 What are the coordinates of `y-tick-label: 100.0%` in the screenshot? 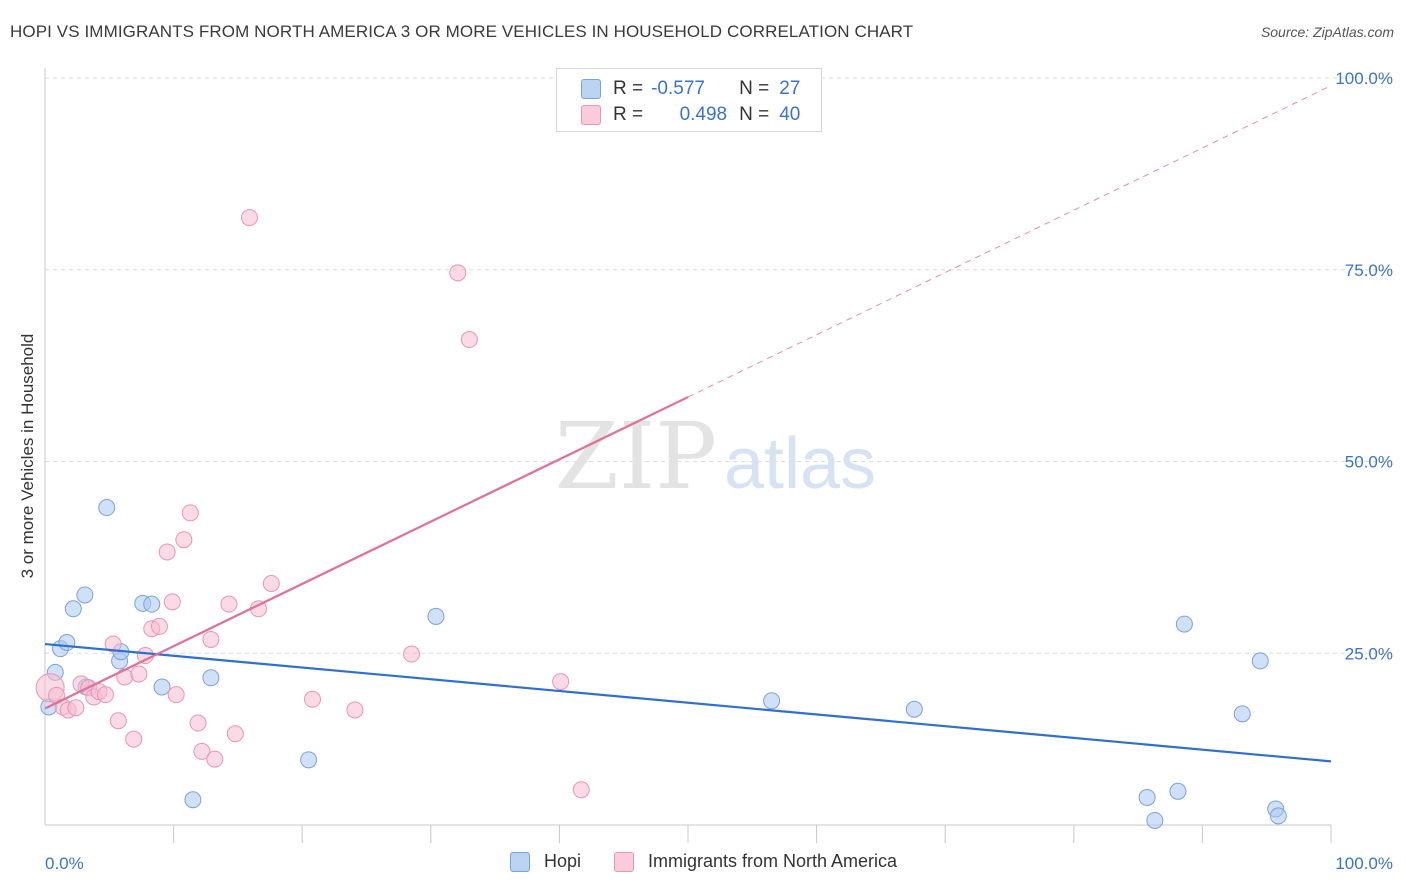 It's located at (1364, 78).